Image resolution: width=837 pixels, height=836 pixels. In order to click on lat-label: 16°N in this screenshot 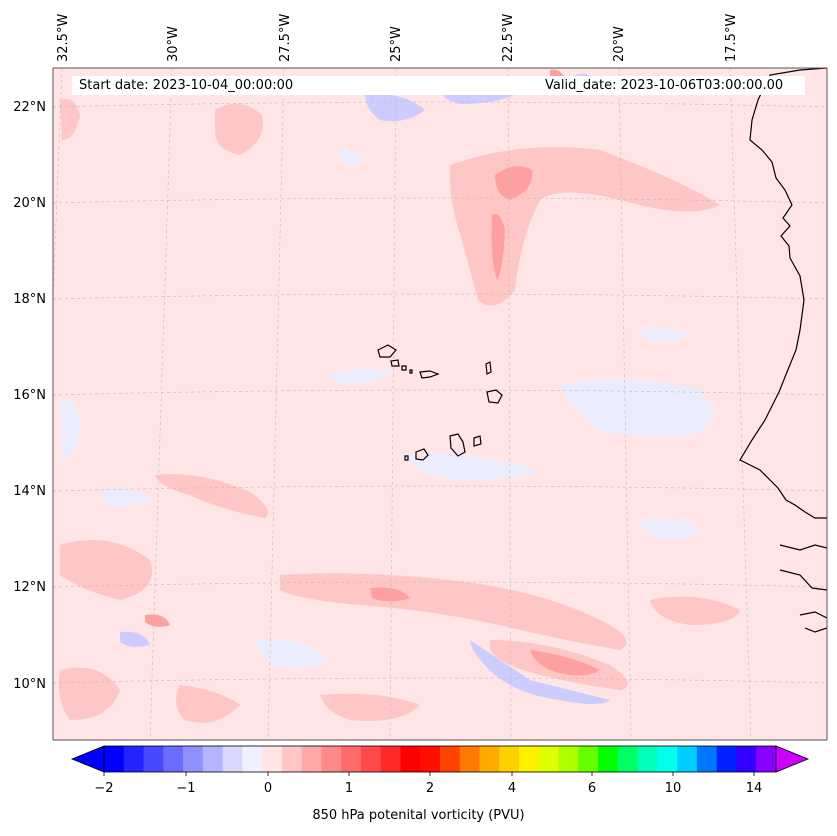, I will do `click(29, 395)`.